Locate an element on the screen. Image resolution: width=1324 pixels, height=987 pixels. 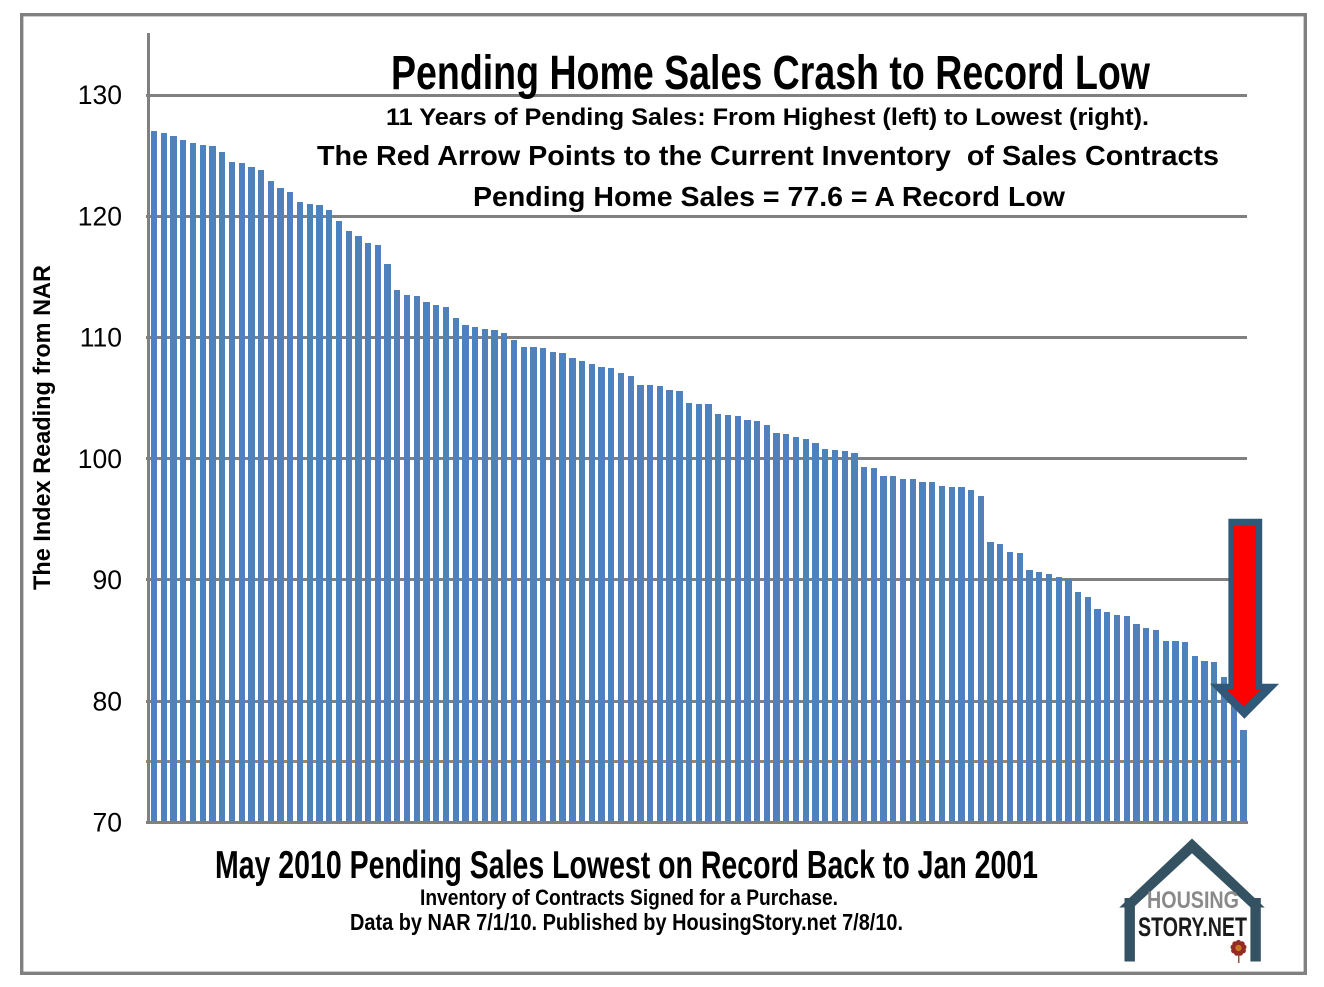
svg-text: 70 is located at coordinates (107, 823).